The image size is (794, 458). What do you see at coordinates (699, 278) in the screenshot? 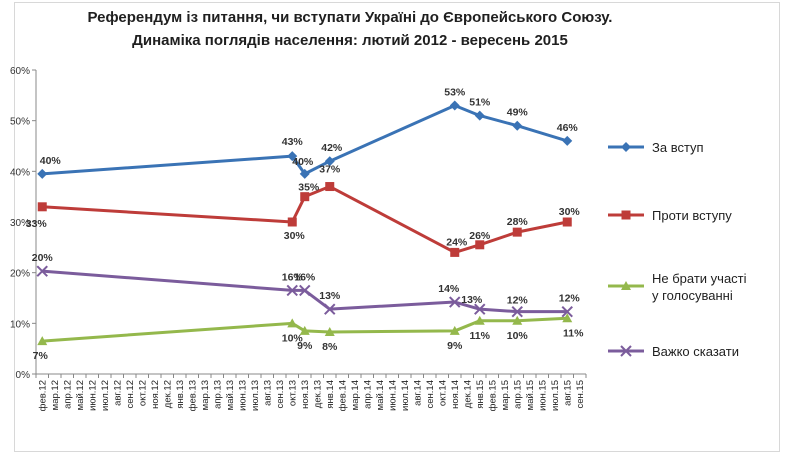
I see `legend-label: Не брати участі` at bounding box center [699, 278].